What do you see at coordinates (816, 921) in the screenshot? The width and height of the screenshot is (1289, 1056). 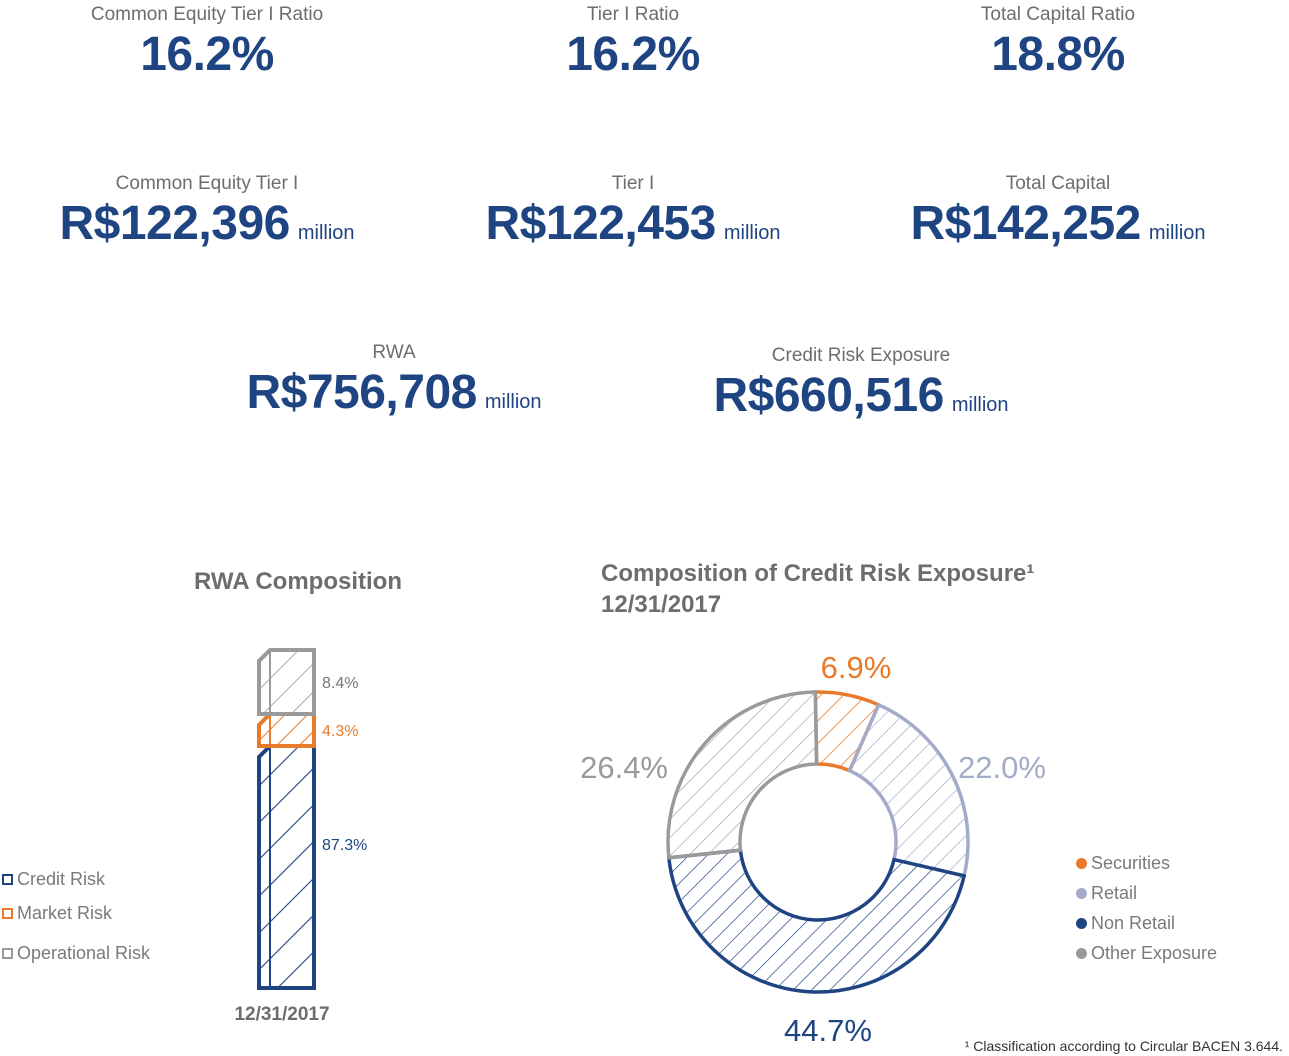 I see `donut-slice-non-retail` at bounding box center [816, 921].